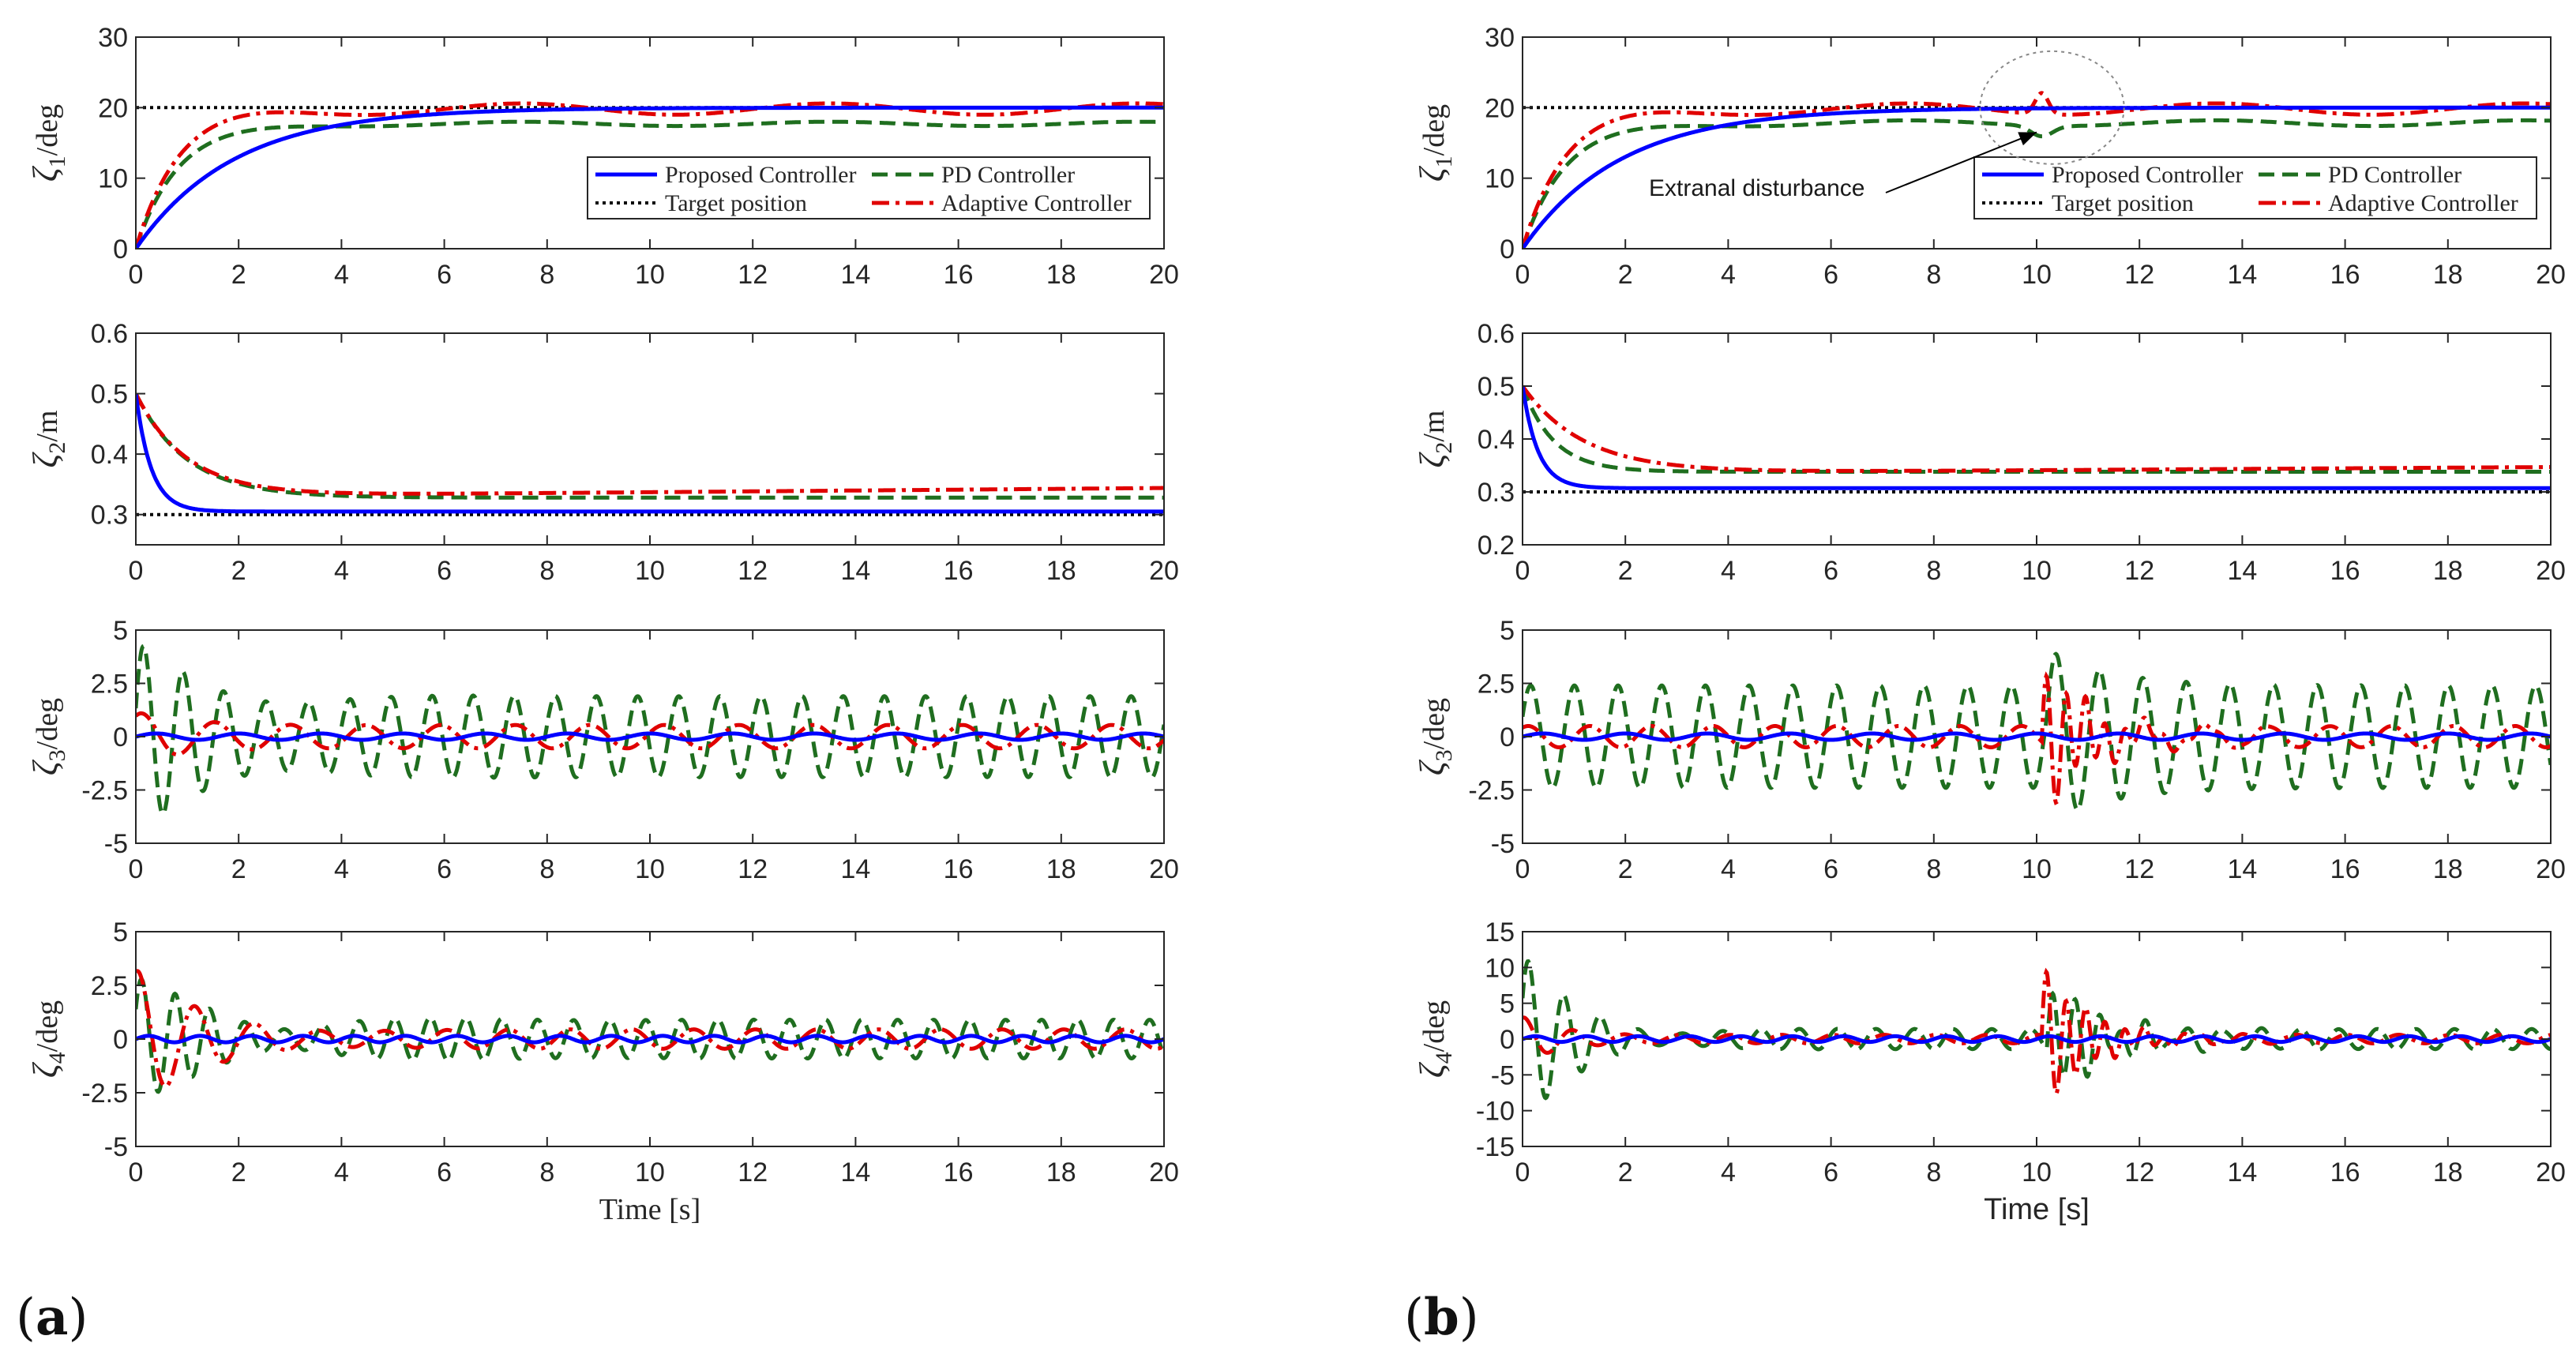  What do you see at coordinates (1496, 685) in the screenshot?
I see `y-tick-label: 2.5` at bounding box center [1496, 685].